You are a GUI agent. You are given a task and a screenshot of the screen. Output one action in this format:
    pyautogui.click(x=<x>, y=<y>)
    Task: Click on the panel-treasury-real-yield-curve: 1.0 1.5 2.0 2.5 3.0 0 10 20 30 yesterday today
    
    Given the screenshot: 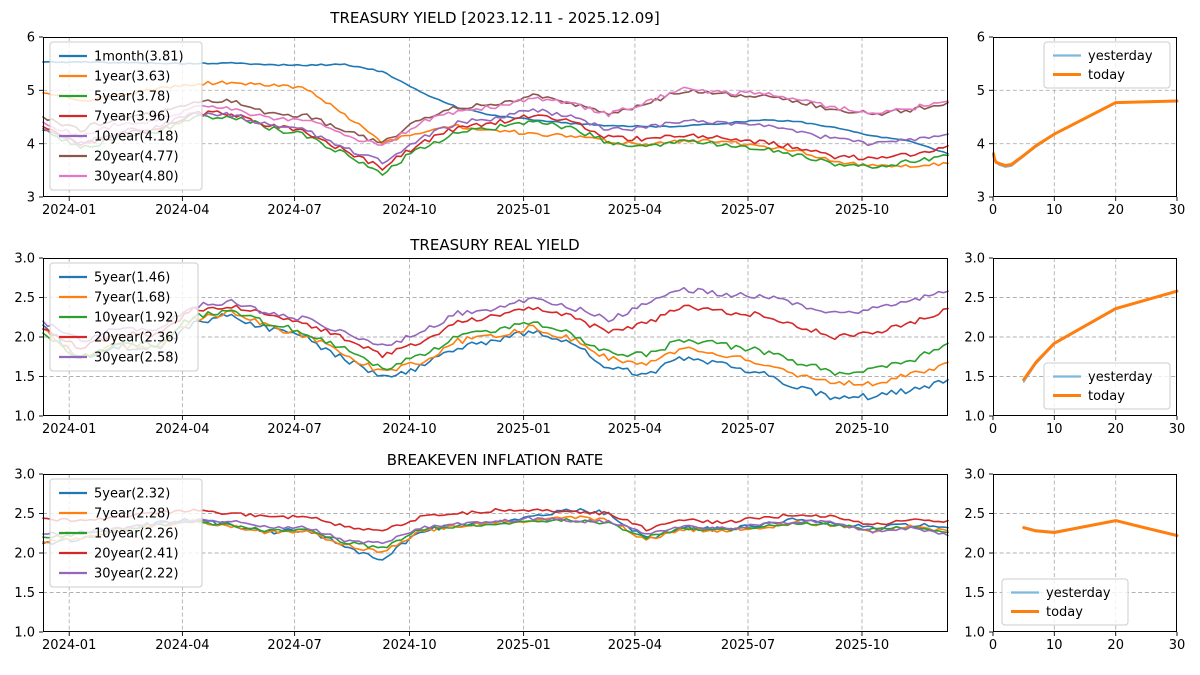 What is the action you would take?
    pyautogui.click(x=1074, y=344)
    